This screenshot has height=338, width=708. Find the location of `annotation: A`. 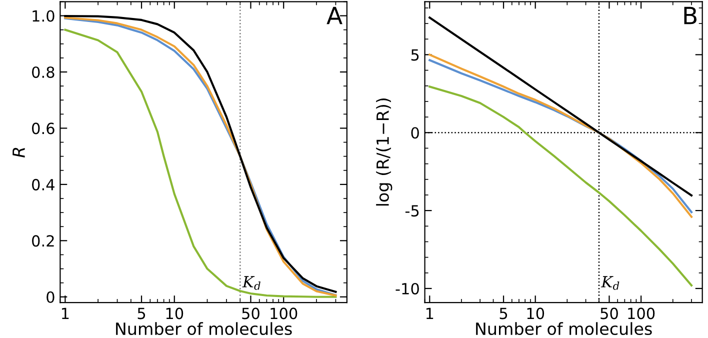

annotation: A is located at coordinates (334, 15).